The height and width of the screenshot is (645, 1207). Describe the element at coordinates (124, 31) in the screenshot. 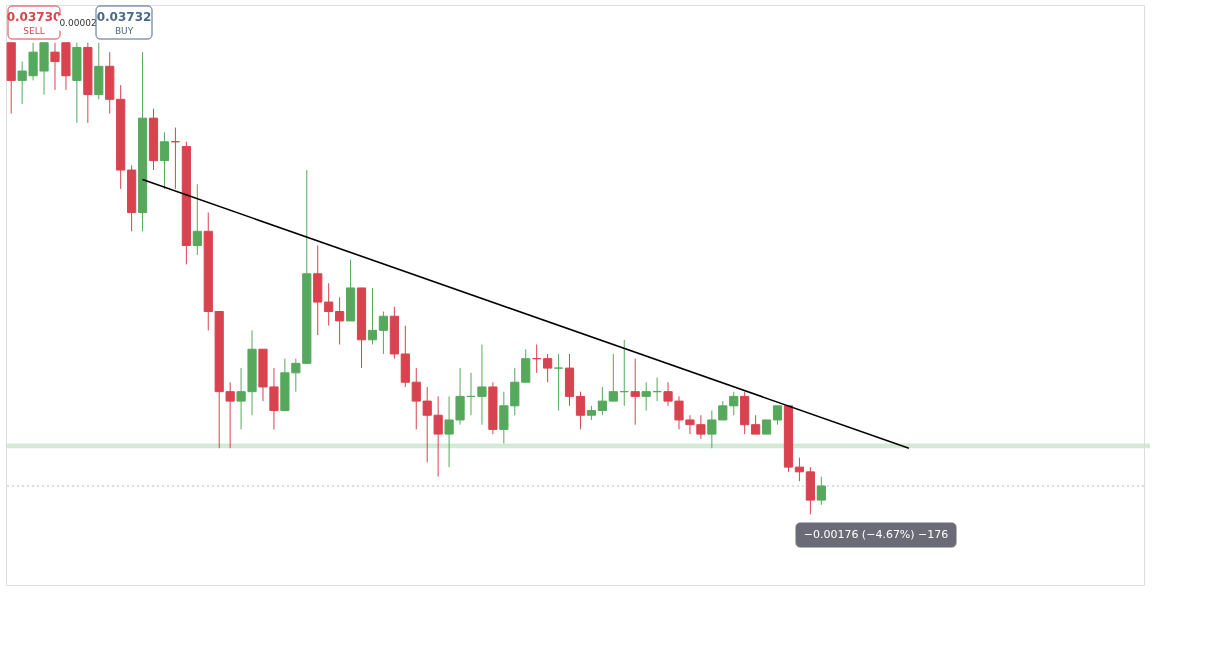

I see `text: BUY` at that location.